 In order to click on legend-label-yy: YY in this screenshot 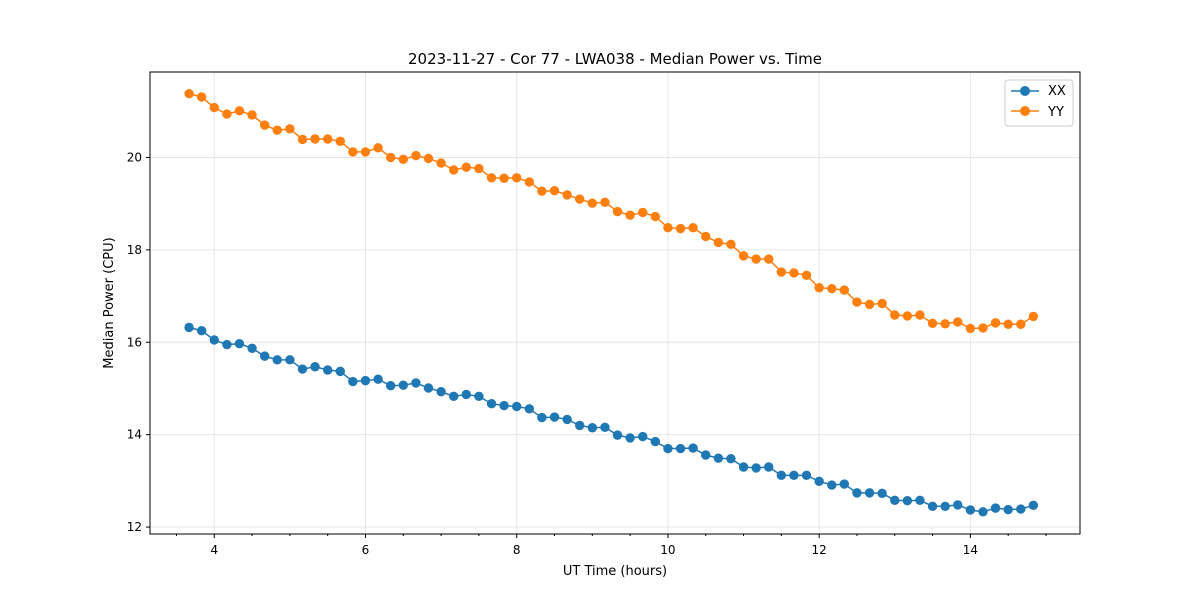, I will do `click(1055, 112)`.